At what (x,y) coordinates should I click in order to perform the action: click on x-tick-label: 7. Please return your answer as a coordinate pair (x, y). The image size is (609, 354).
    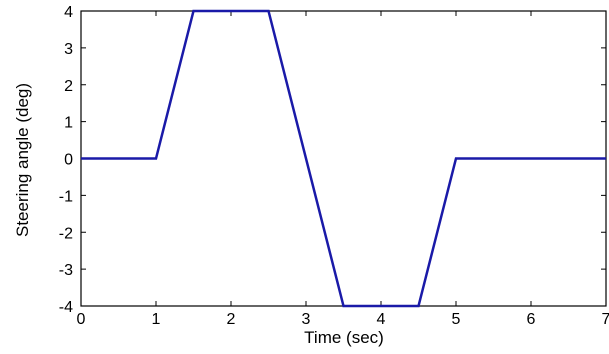
    Looking at the image, I should click on (605, 319).